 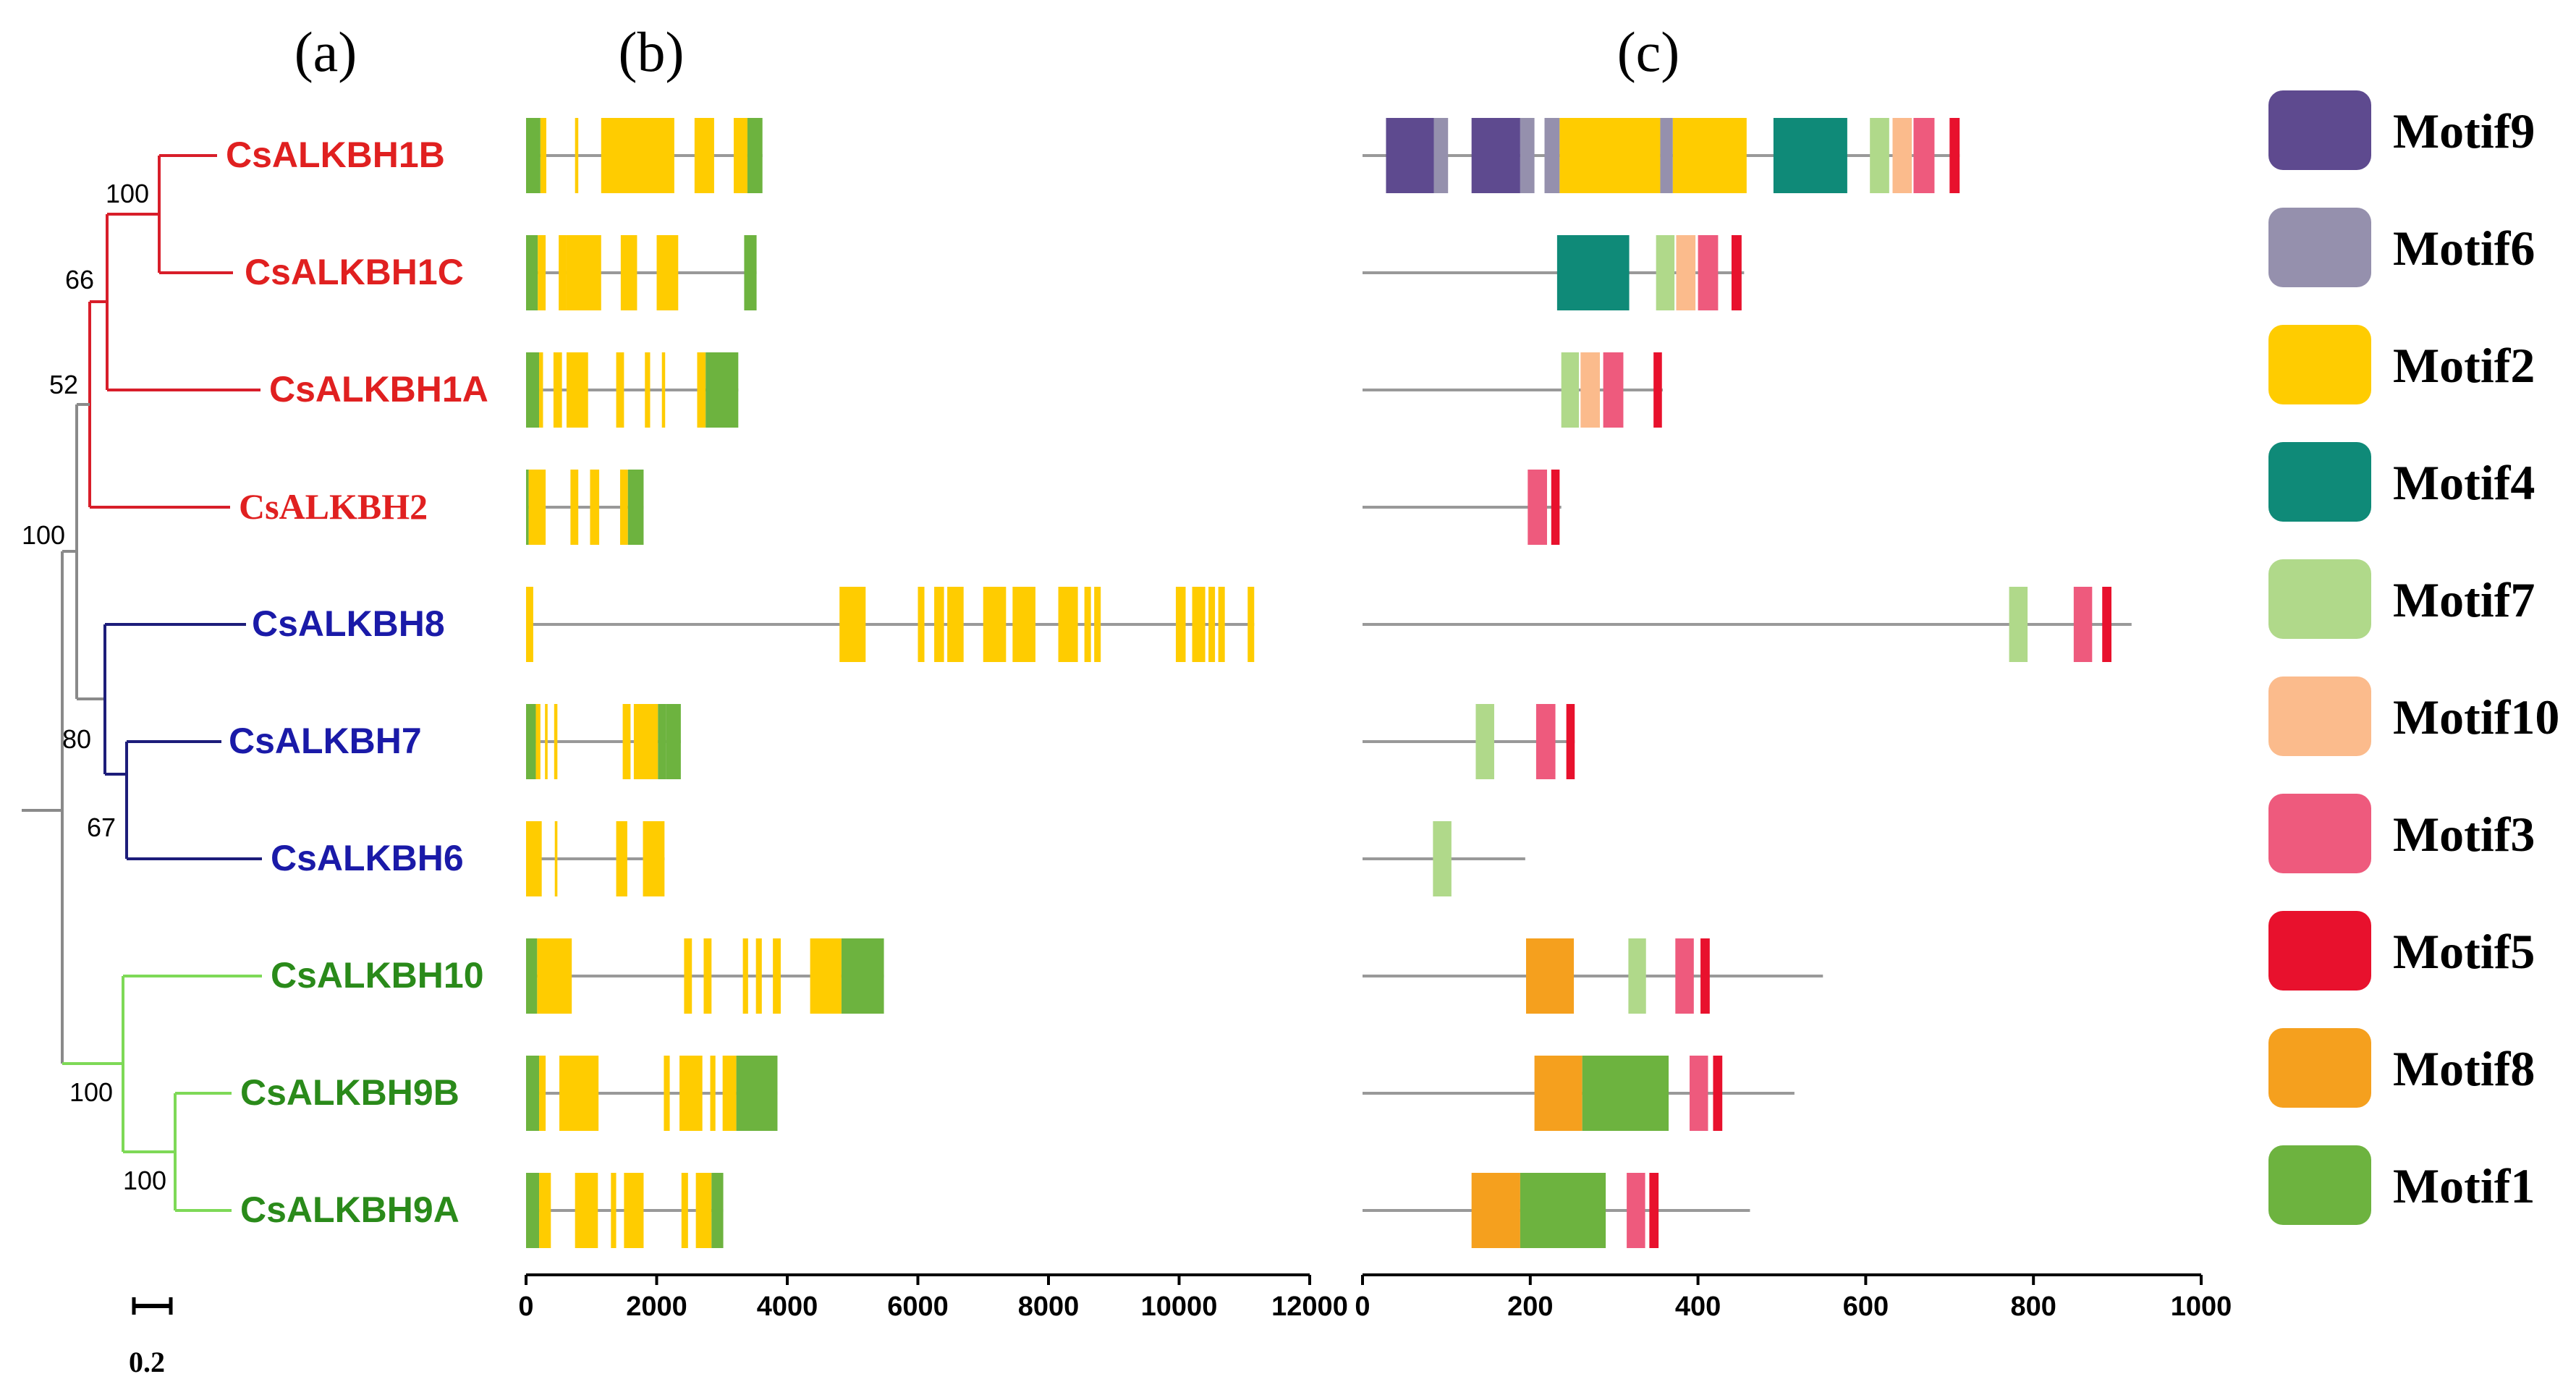 I want to click on gene-label: CsALKBH7, so click(x=325, y=741).